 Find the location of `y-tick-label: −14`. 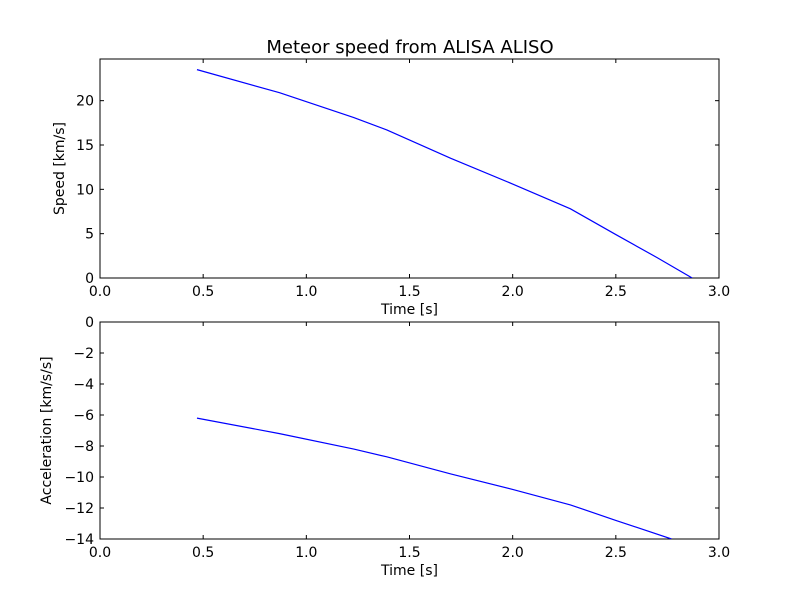

y-tick-label: −14 is located at coordinates (79, 540).